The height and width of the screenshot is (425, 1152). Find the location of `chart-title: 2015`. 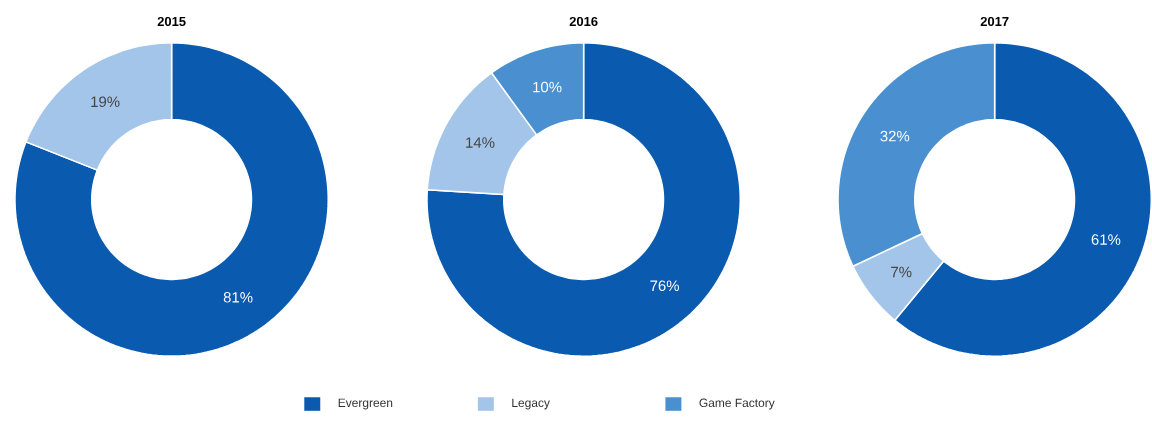

chart-title: 2015 is located at coordinates (171, 21).